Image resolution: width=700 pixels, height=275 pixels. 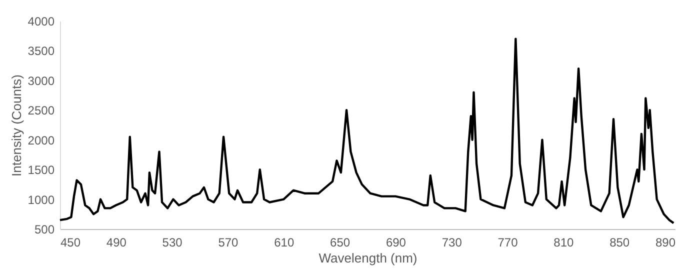 I want to click on x-tick-label: 890, so click(x=665, y=243).